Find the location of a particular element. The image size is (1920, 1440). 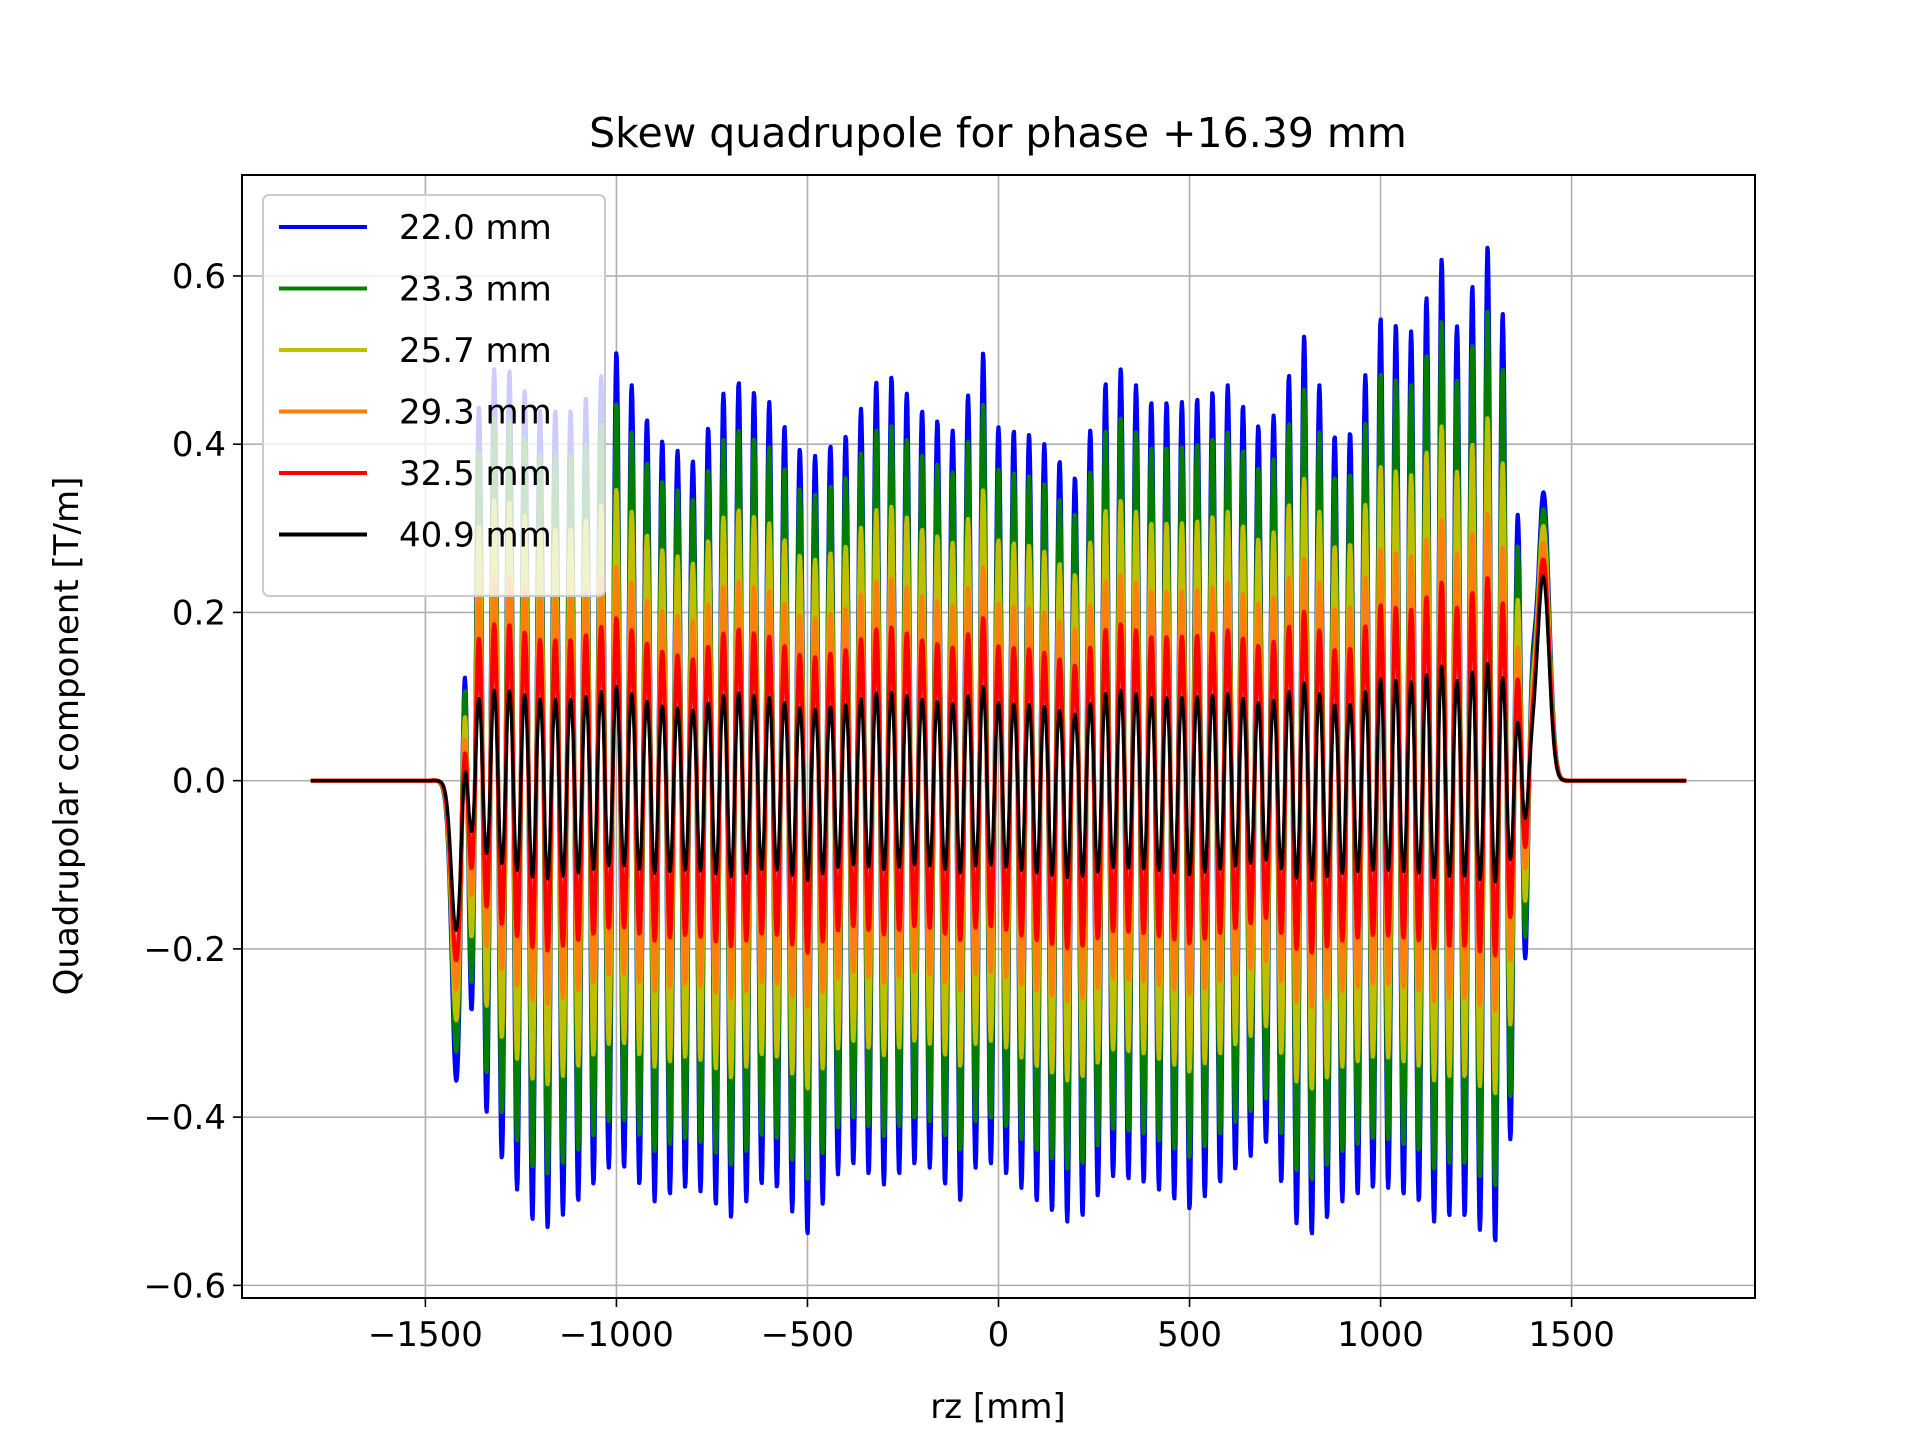

x-tick-label: −1500 is located at coordinates (425, 1335).